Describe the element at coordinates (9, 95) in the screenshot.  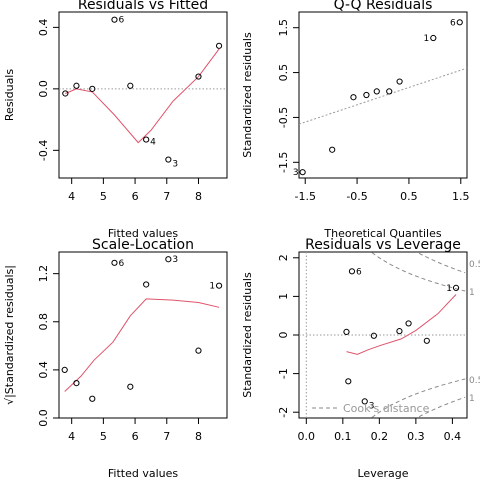
I see `y-axis-label: Residuals` at that location.